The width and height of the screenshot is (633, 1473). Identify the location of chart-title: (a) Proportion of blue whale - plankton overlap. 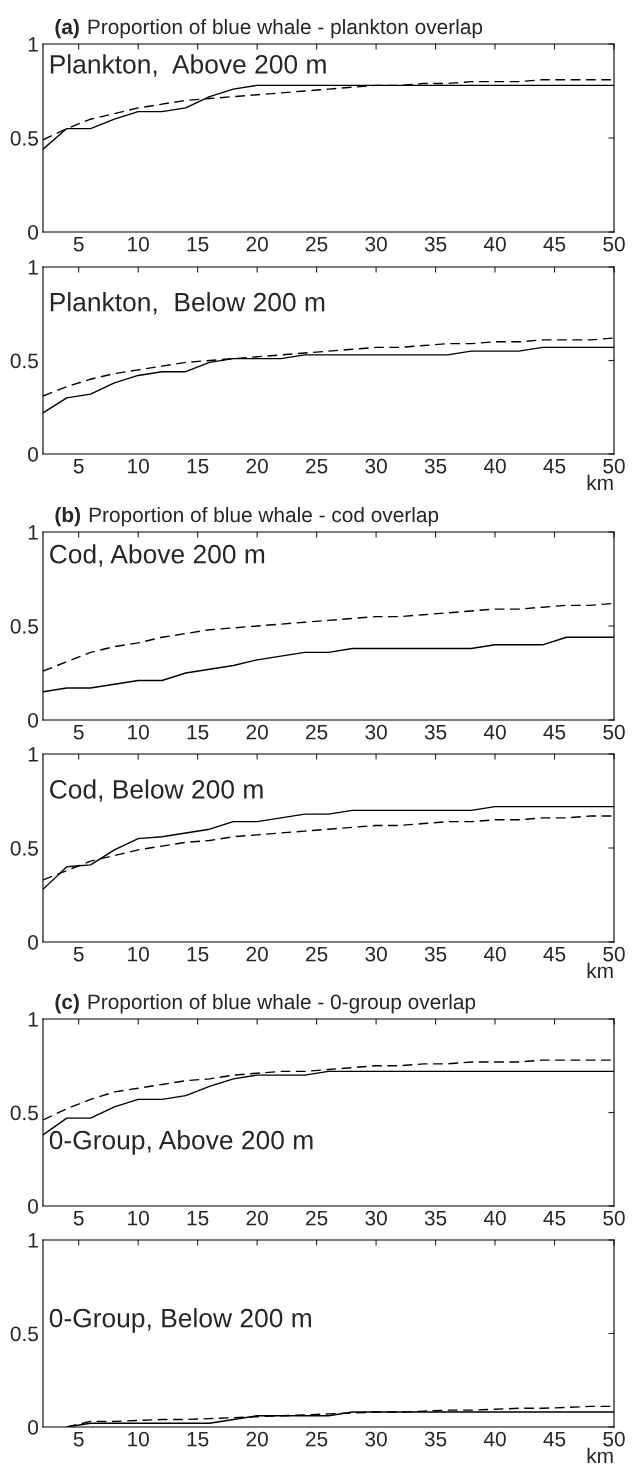
(269, 28).